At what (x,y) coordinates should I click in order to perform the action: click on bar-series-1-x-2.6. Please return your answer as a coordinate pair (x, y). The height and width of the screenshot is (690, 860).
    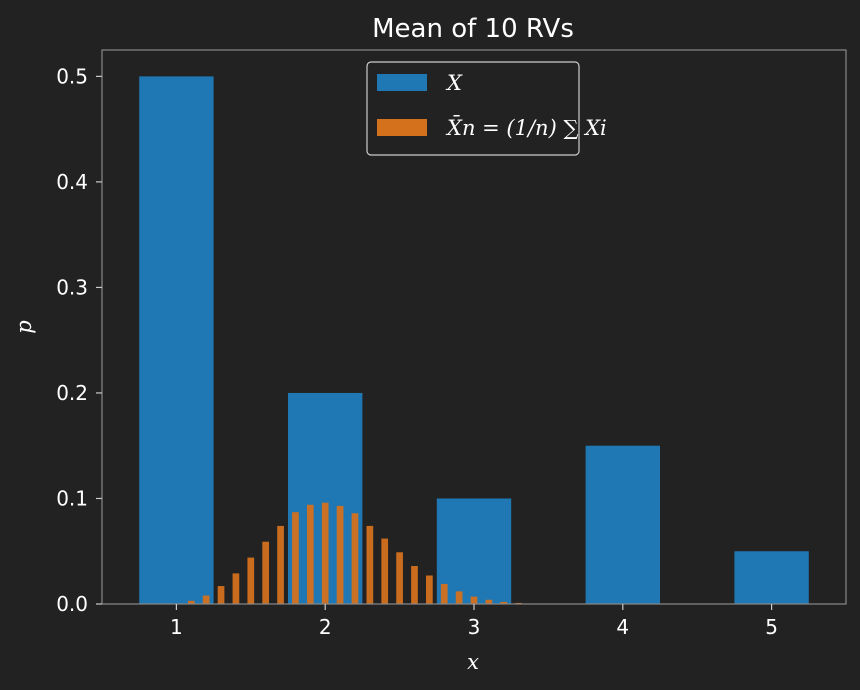
    Looking at the image, I should click on (414, 585).